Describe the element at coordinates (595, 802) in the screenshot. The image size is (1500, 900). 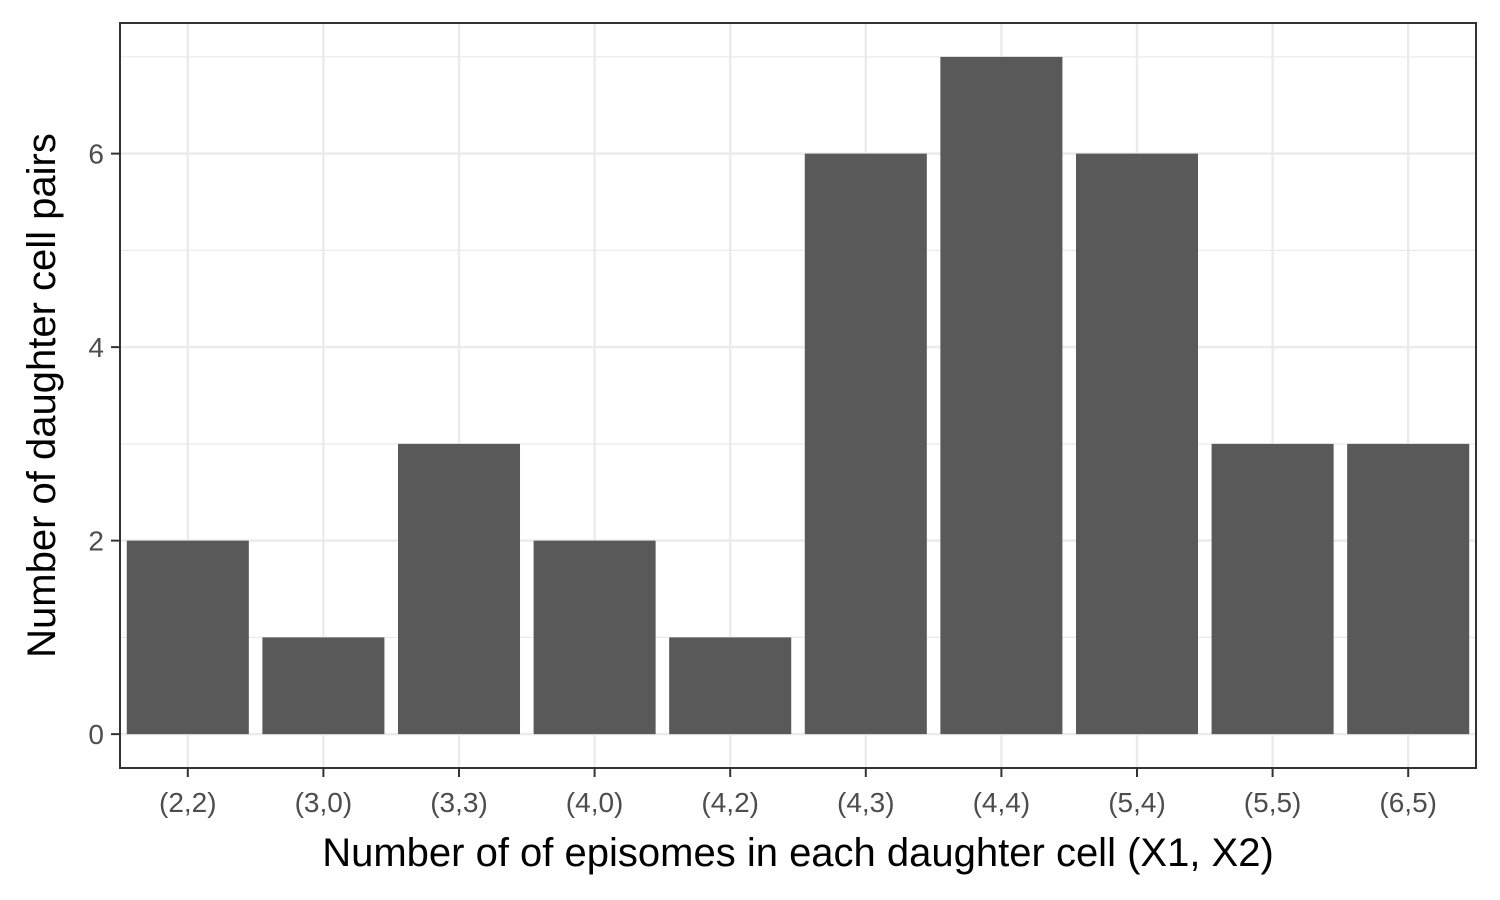
I see `x-tick-label: (4,0)` at that location.